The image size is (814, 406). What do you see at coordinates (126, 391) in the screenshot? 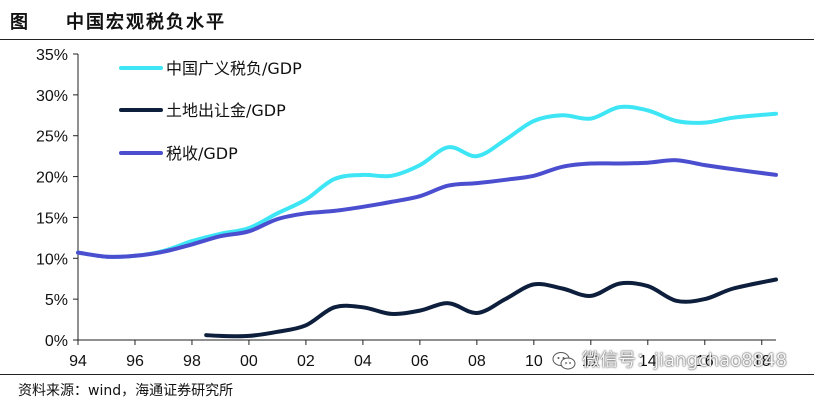
I see `source-text: 资料来源：wind，海通证券研究所` at bounding box center [126, 391].